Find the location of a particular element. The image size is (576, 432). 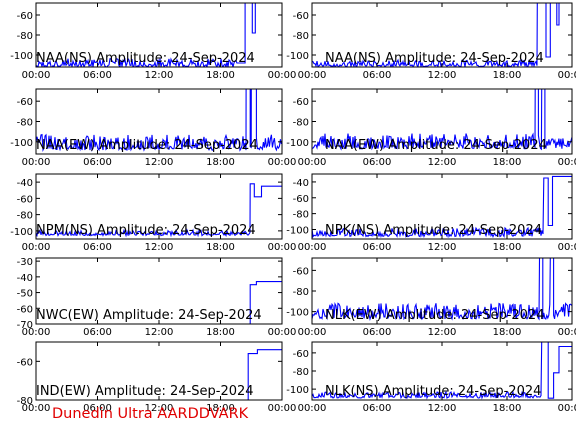

chart-title: IND(EW) Amplitude: 24-Sep-2024 is located at coordinates (145, 391).